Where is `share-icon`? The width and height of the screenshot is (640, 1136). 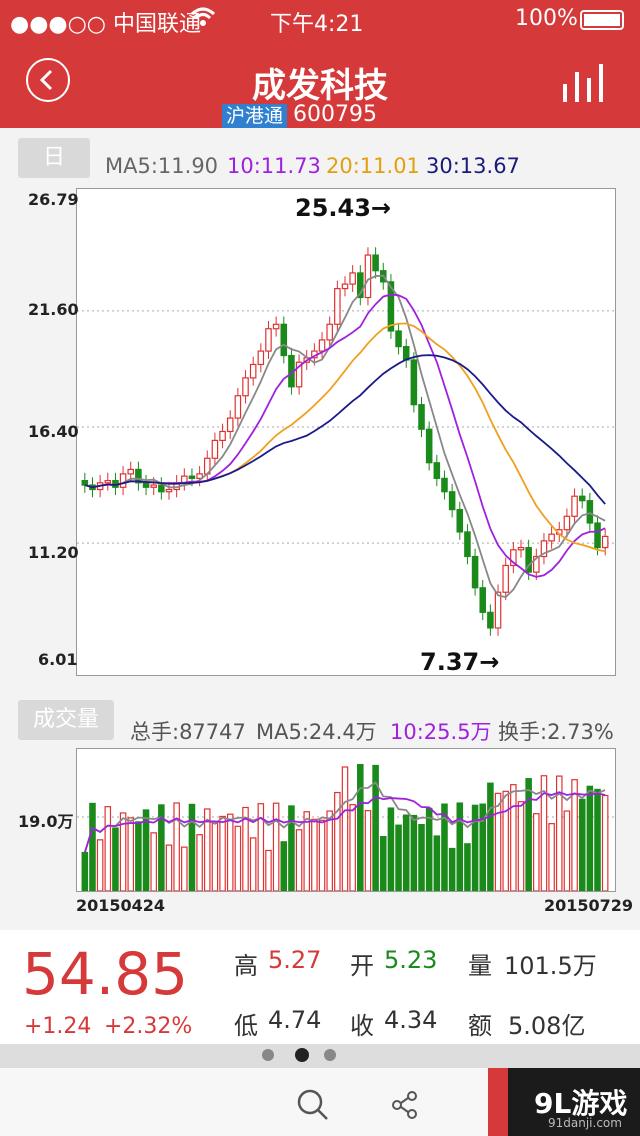
share-icon is located at coordinates (404, 1105).